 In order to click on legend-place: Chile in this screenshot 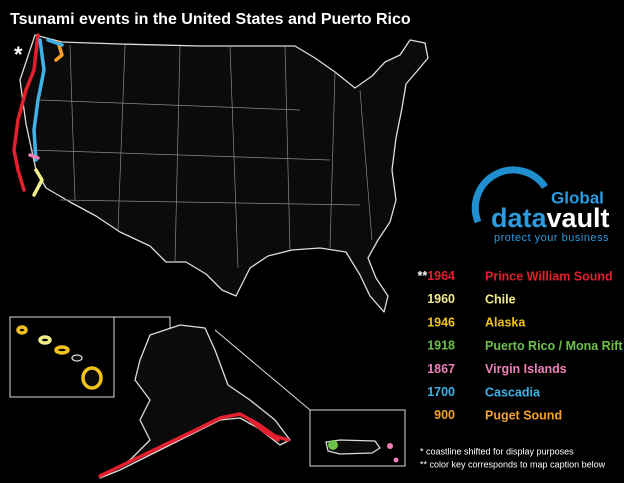, I will do `click(500, 299)`.